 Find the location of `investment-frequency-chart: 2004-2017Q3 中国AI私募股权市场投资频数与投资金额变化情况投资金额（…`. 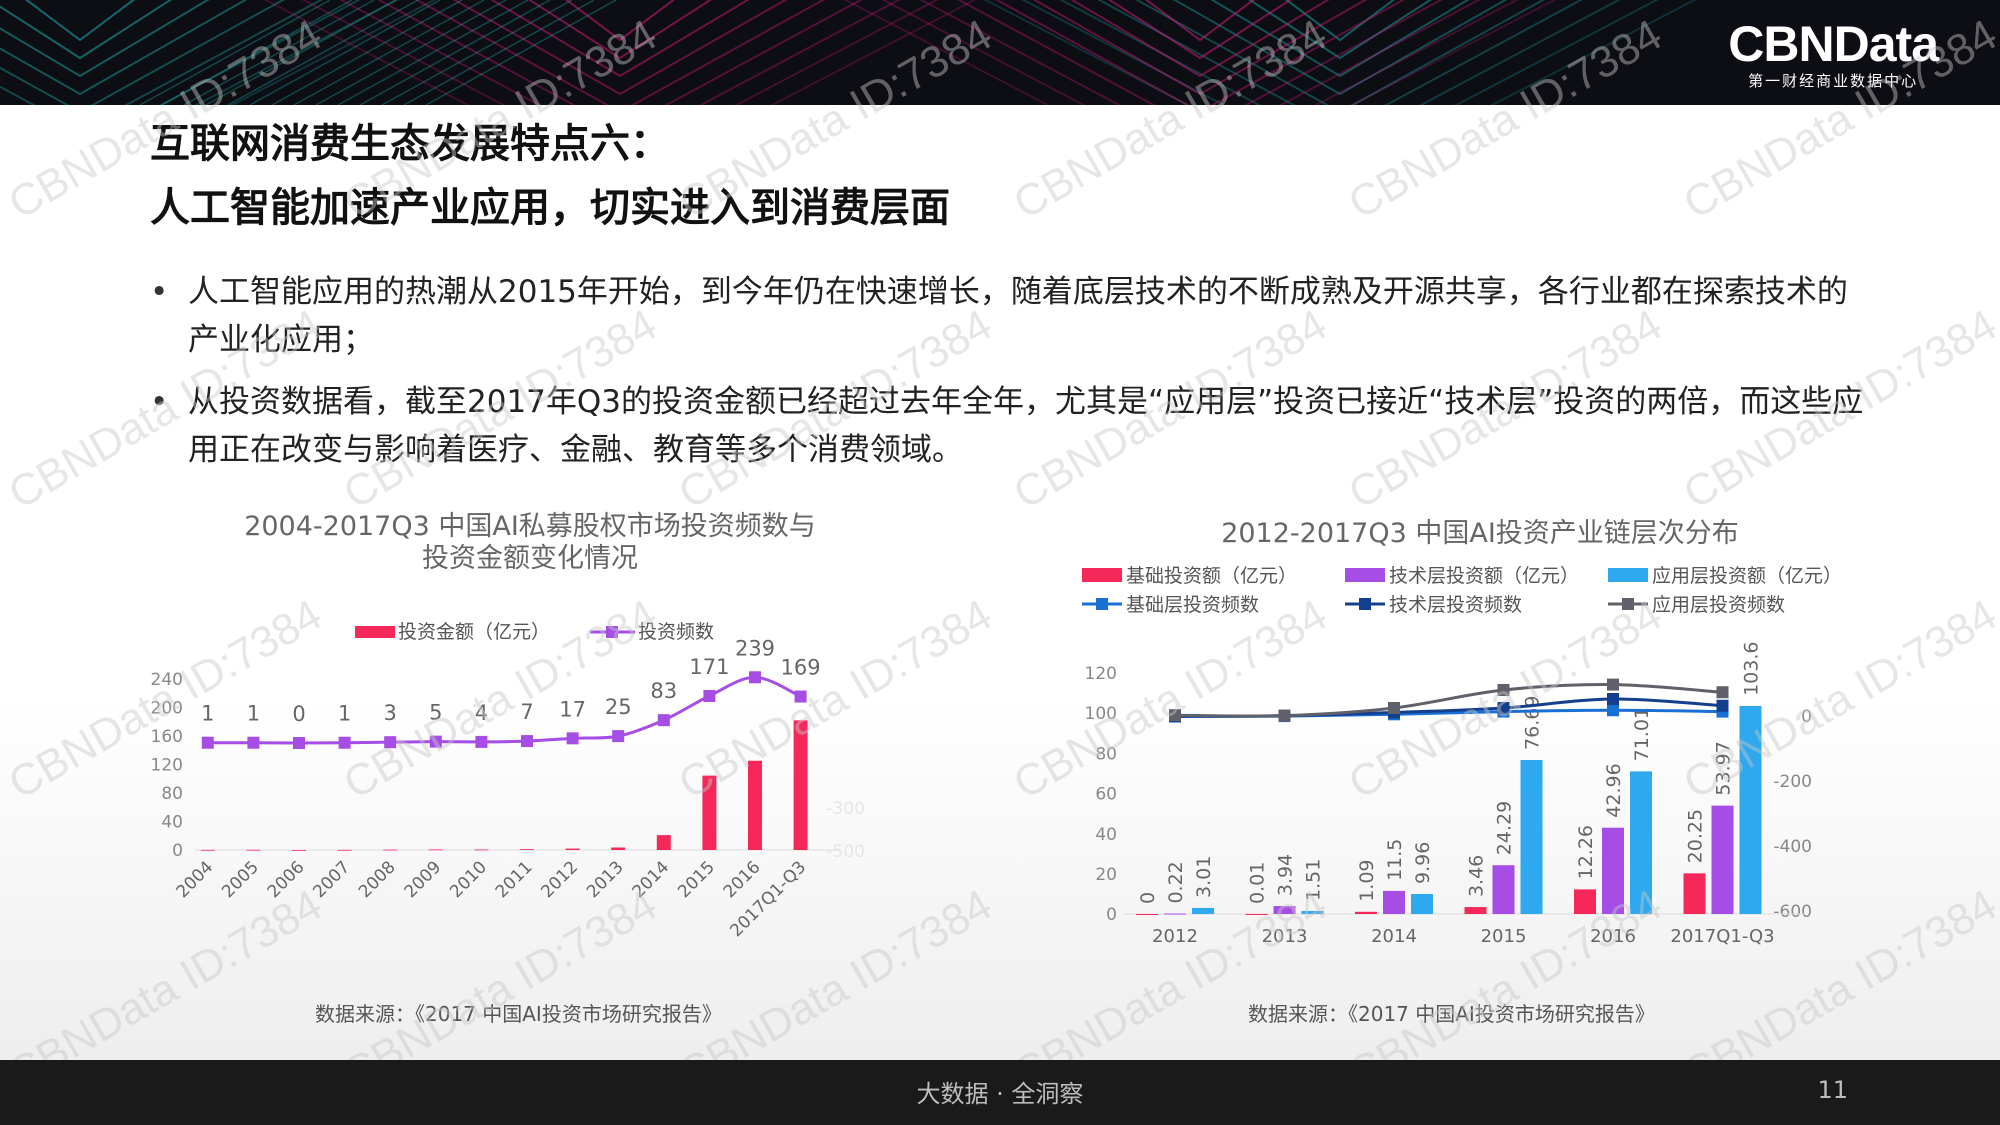

investment-frequency-chart: 2004-2017Q3 中国AI私募股权市场投资频数与投资金额变化情况投资金额（… is located at coordinates (508, 726).